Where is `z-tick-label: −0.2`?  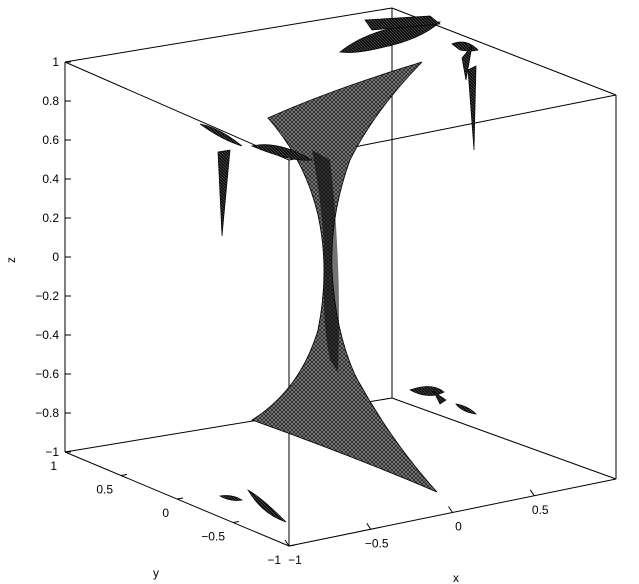
z-tick-label: −0.2 is located at coordinates (47, 296).